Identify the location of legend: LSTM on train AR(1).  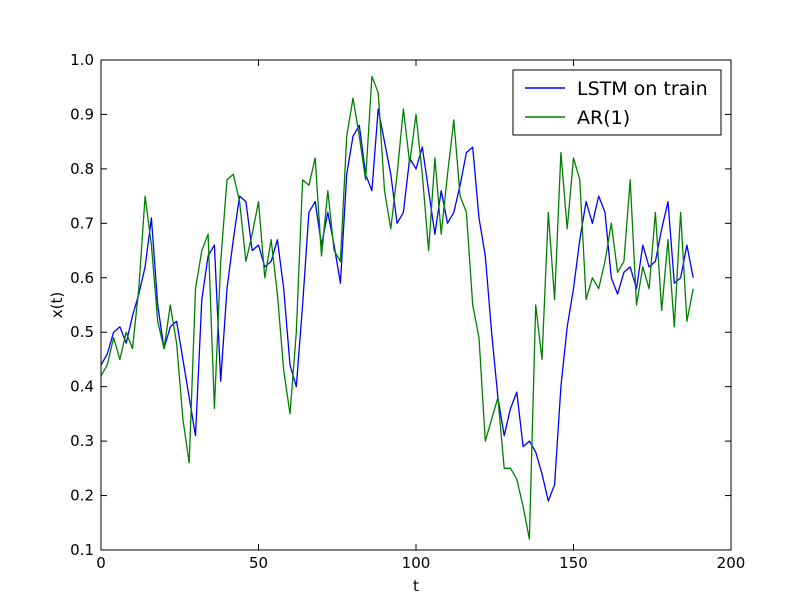
(617, 102).